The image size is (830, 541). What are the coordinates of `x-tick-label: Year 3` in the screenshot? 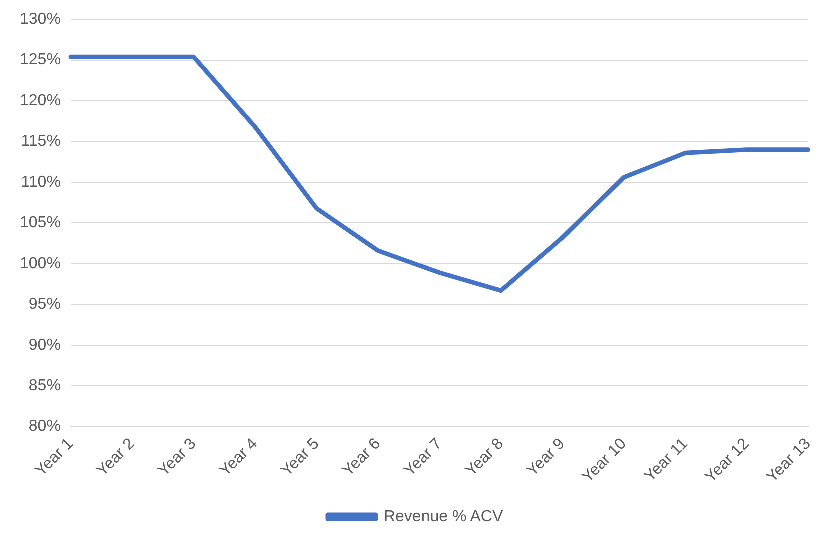 It's located at (177, 457).